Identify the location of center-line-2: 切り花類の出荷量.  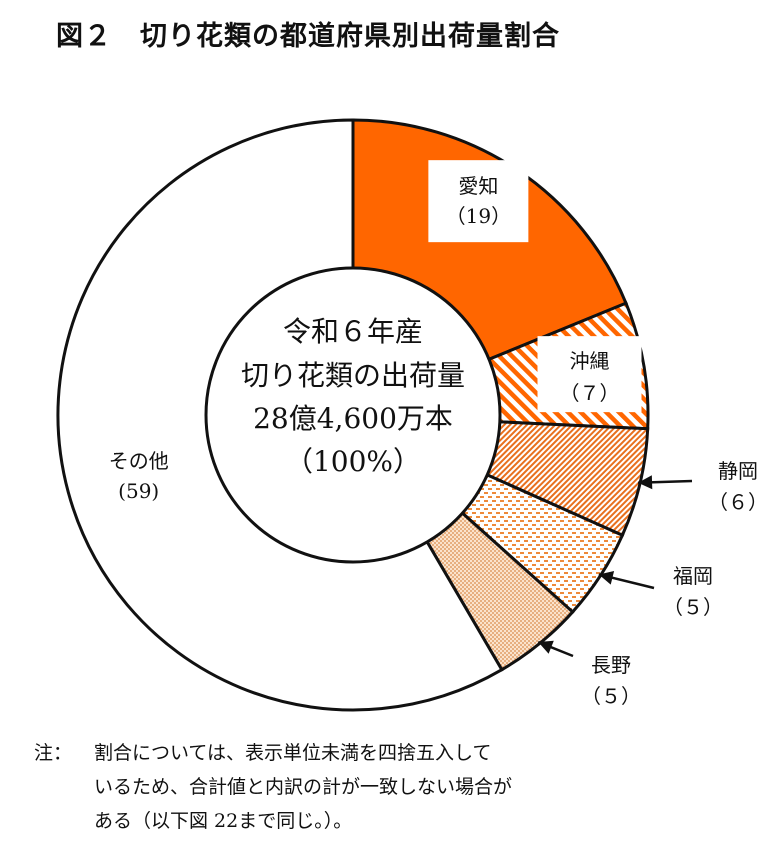
(353, 375).